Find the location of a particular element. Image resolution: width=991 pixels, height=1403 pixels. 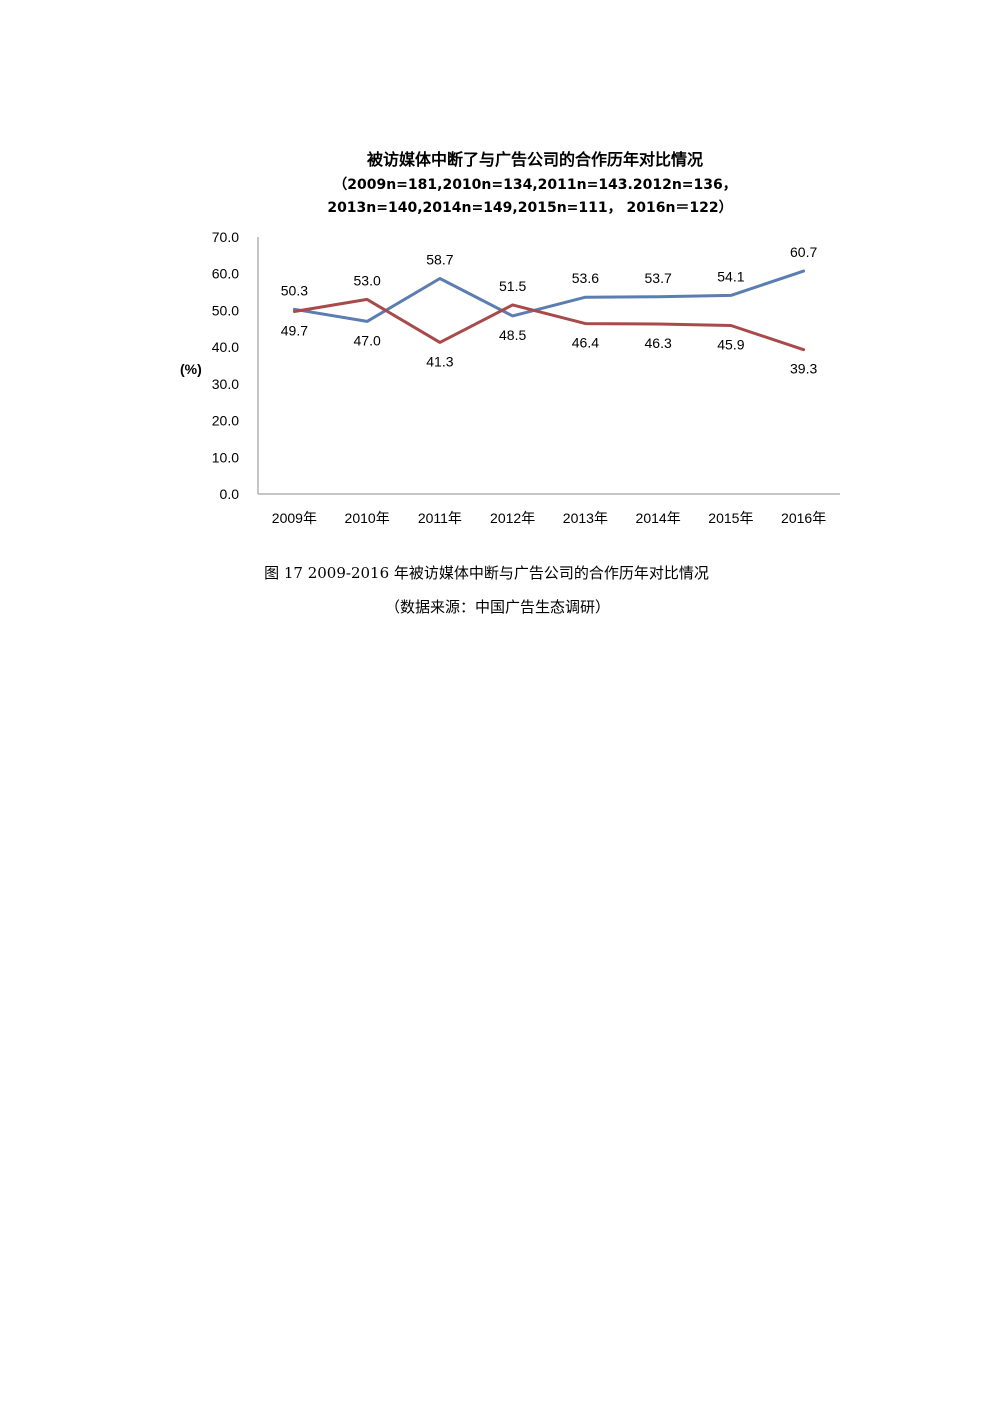

data-label-series-2: 53.0 is located at coordinates (367, 280).